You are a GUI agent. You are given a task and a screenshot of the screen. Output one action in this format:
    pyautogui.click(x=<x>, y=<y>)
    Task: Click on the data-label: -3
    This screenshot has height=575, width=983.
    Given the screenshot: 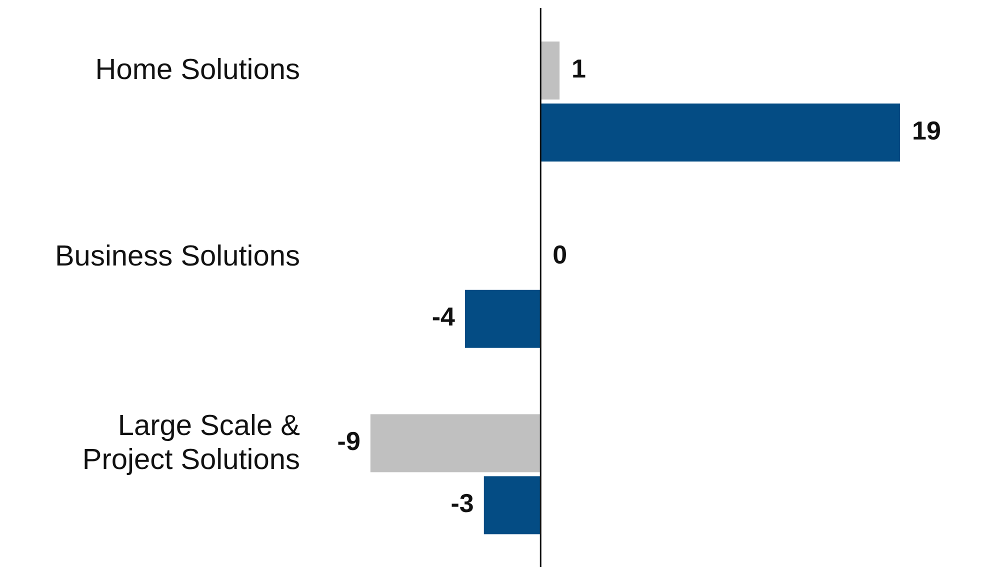 What is the action you would take?
    pyautogui.click(x=462, y=503)
    